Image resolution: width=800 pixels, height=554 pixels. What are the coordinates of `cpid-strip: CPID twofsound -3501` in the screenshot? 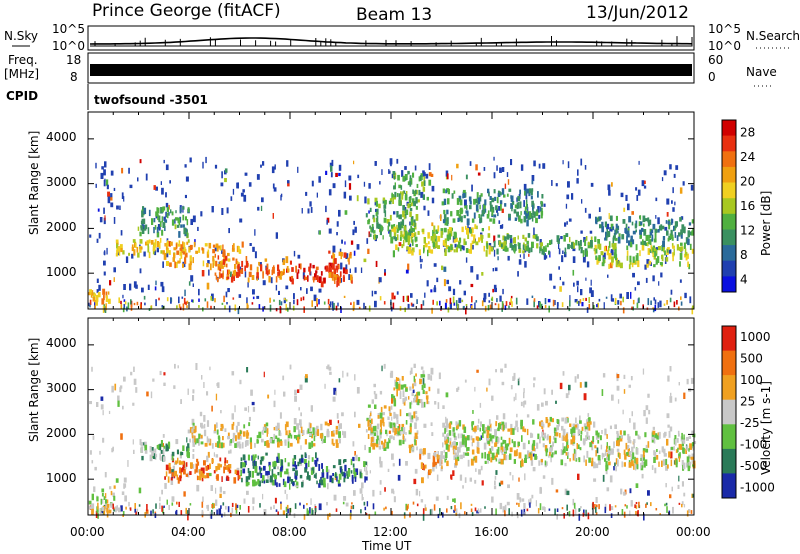 It's located at (107, 97).